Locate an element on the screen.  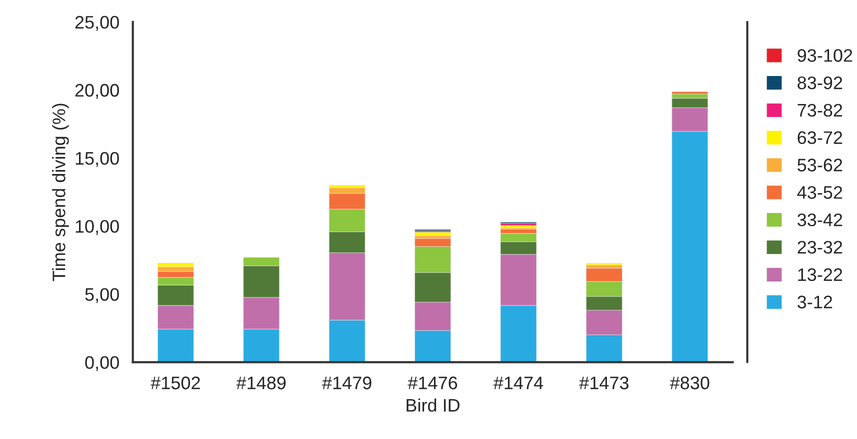
legend-label: 63-72 is located at coordinates (820, 137).